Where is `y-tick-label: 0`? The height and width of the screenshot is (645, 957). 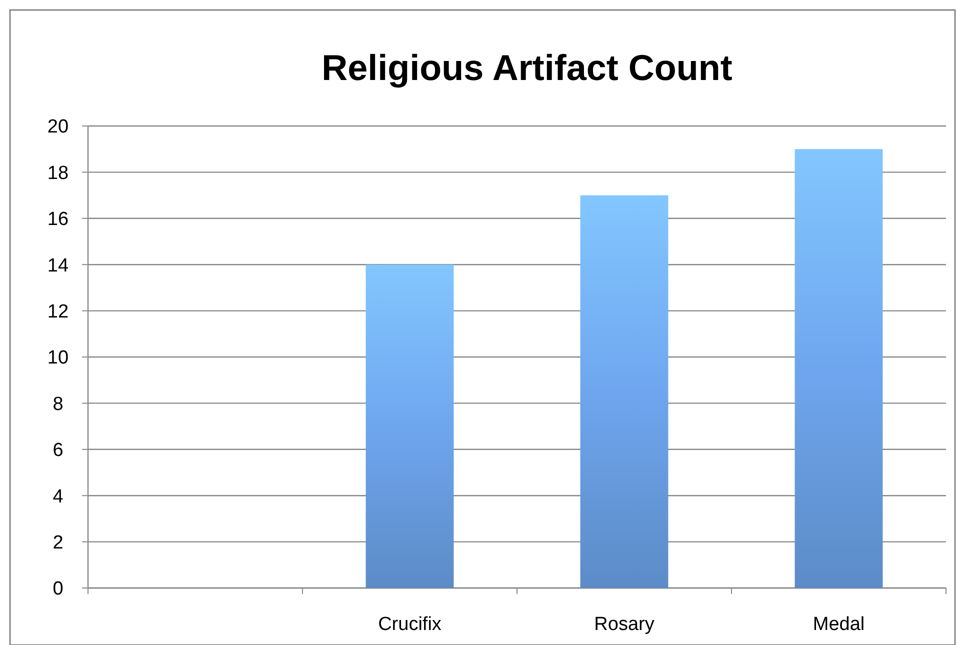 y-tick-label: 0 is located at coordinates (58, 589).